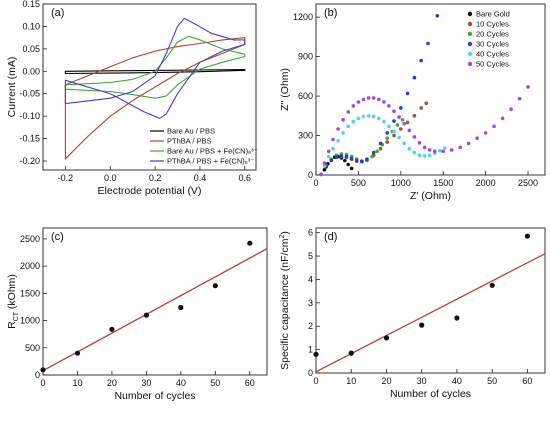  What do you see at coordinates (200, 178) in the screenshot?
I see `x-tick-label: 0.4` at bounding box center [200, 178].